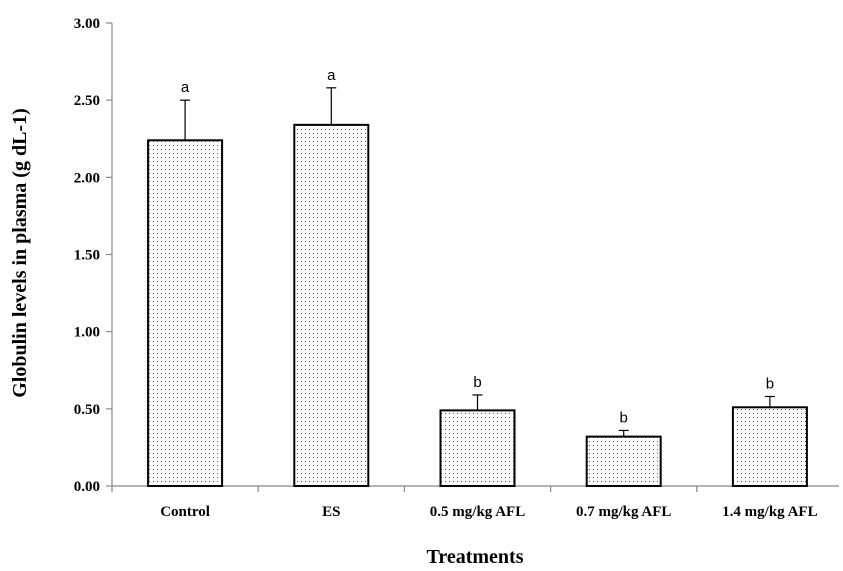  Describe the element at coordinates (769, 512) in the screenshot. I see `x-tick-label: 1.4 mg/kg AFL` at that location.